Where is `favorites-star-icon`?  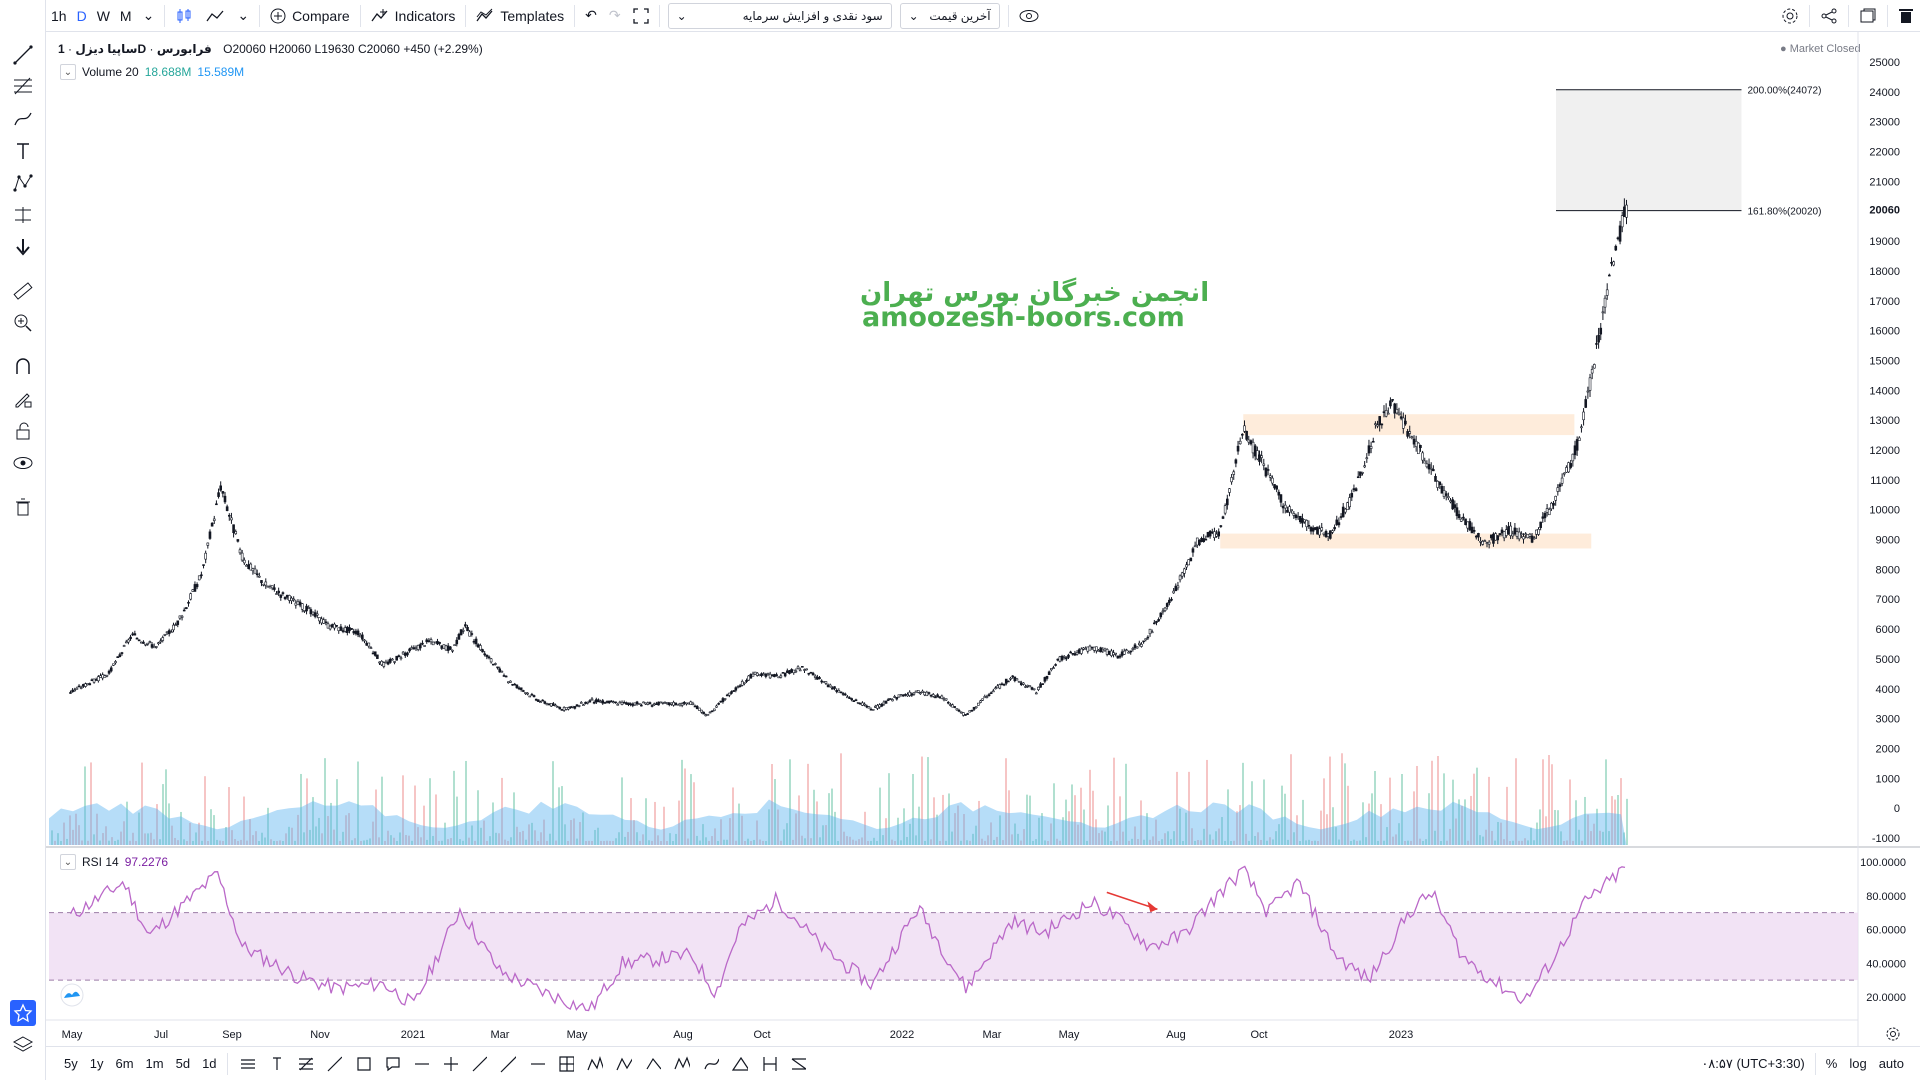 favorites-star-icon is located at coordinates (23, 1013).